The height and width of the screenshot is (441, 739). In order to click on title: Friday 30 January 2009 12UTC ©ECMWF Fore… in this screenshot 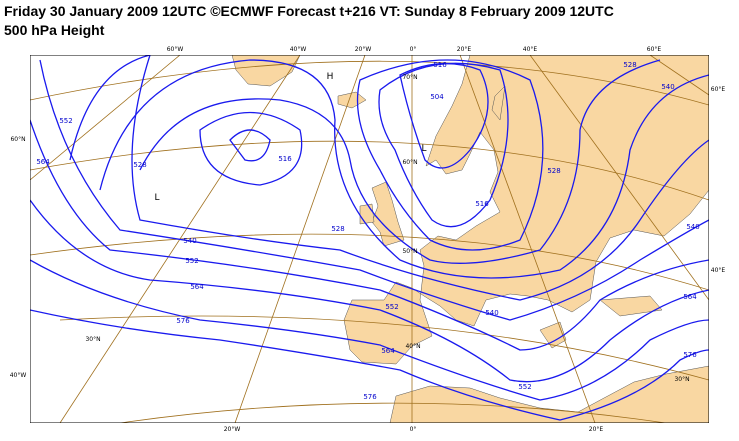, I will do `click(309, 11)`.